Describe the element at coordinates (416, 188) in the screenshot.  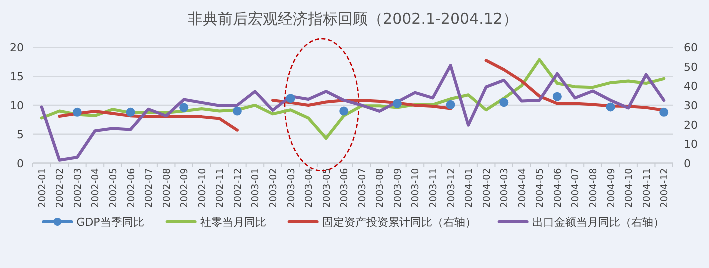
I see `x-tick-label: 2003-10` at that location.